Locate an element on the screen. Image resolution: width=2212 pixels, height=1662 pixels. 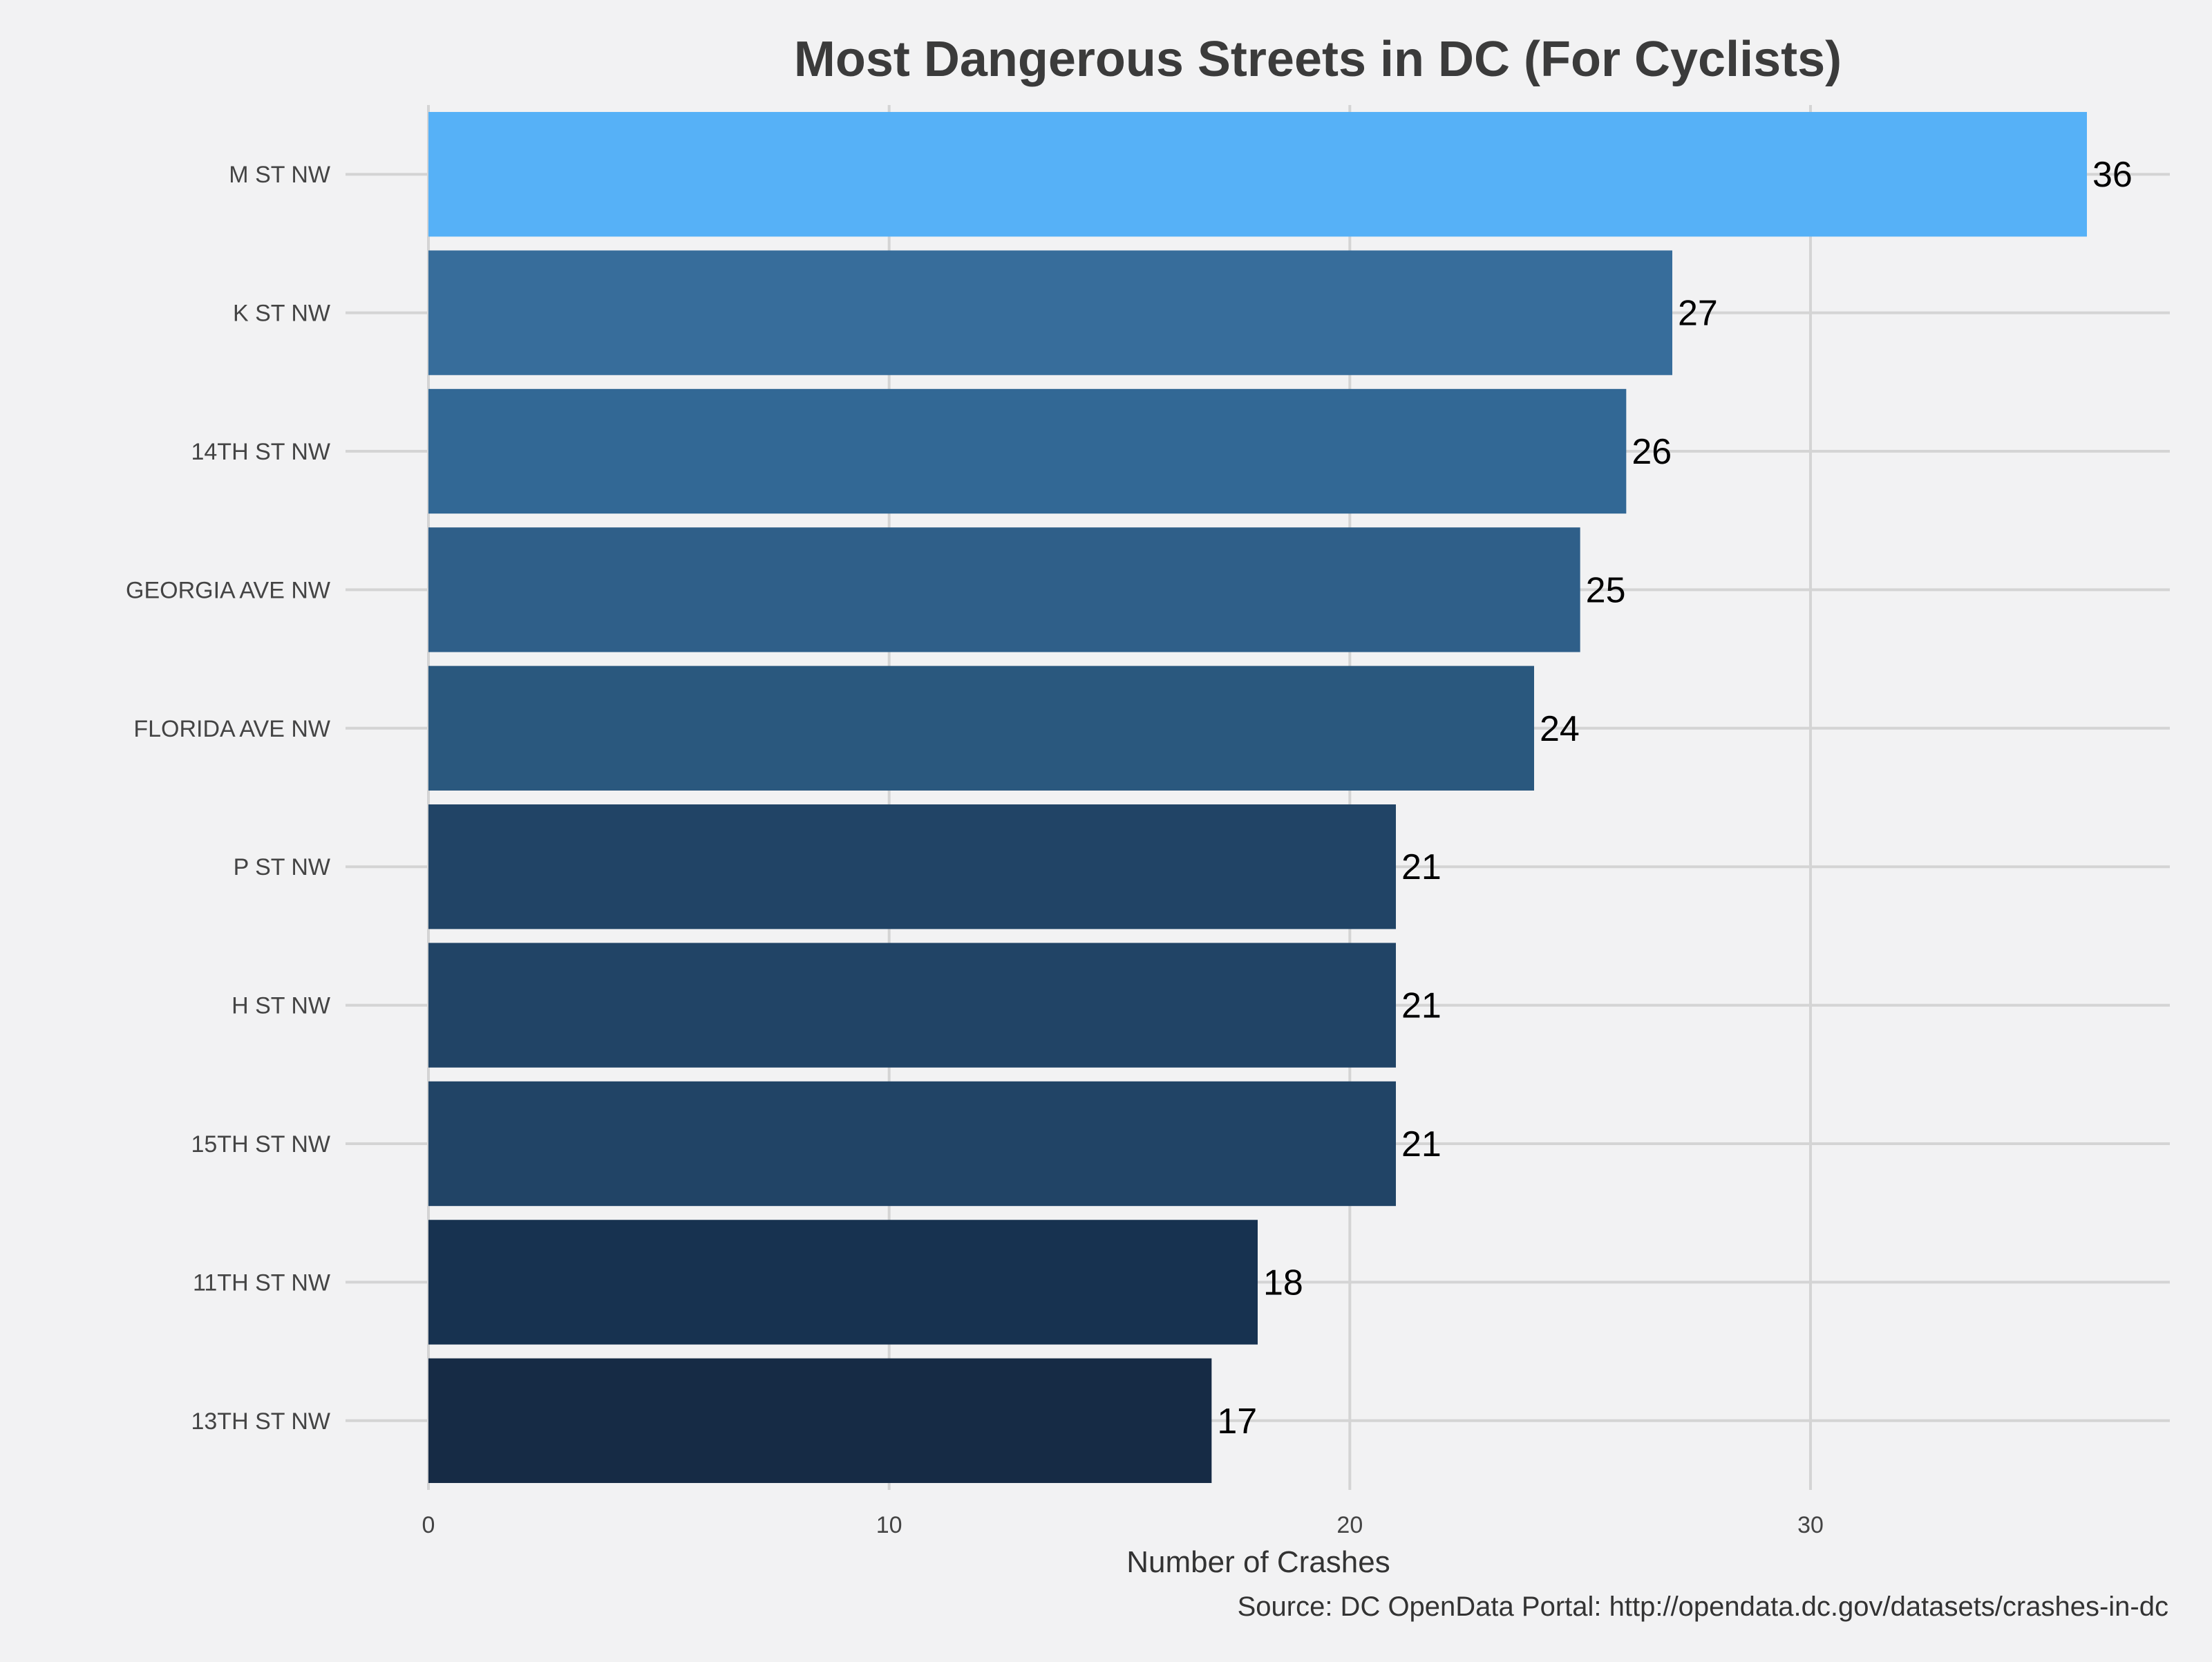
y-tick-label: 13TH ST NW is located at coordinates (260, 1421).